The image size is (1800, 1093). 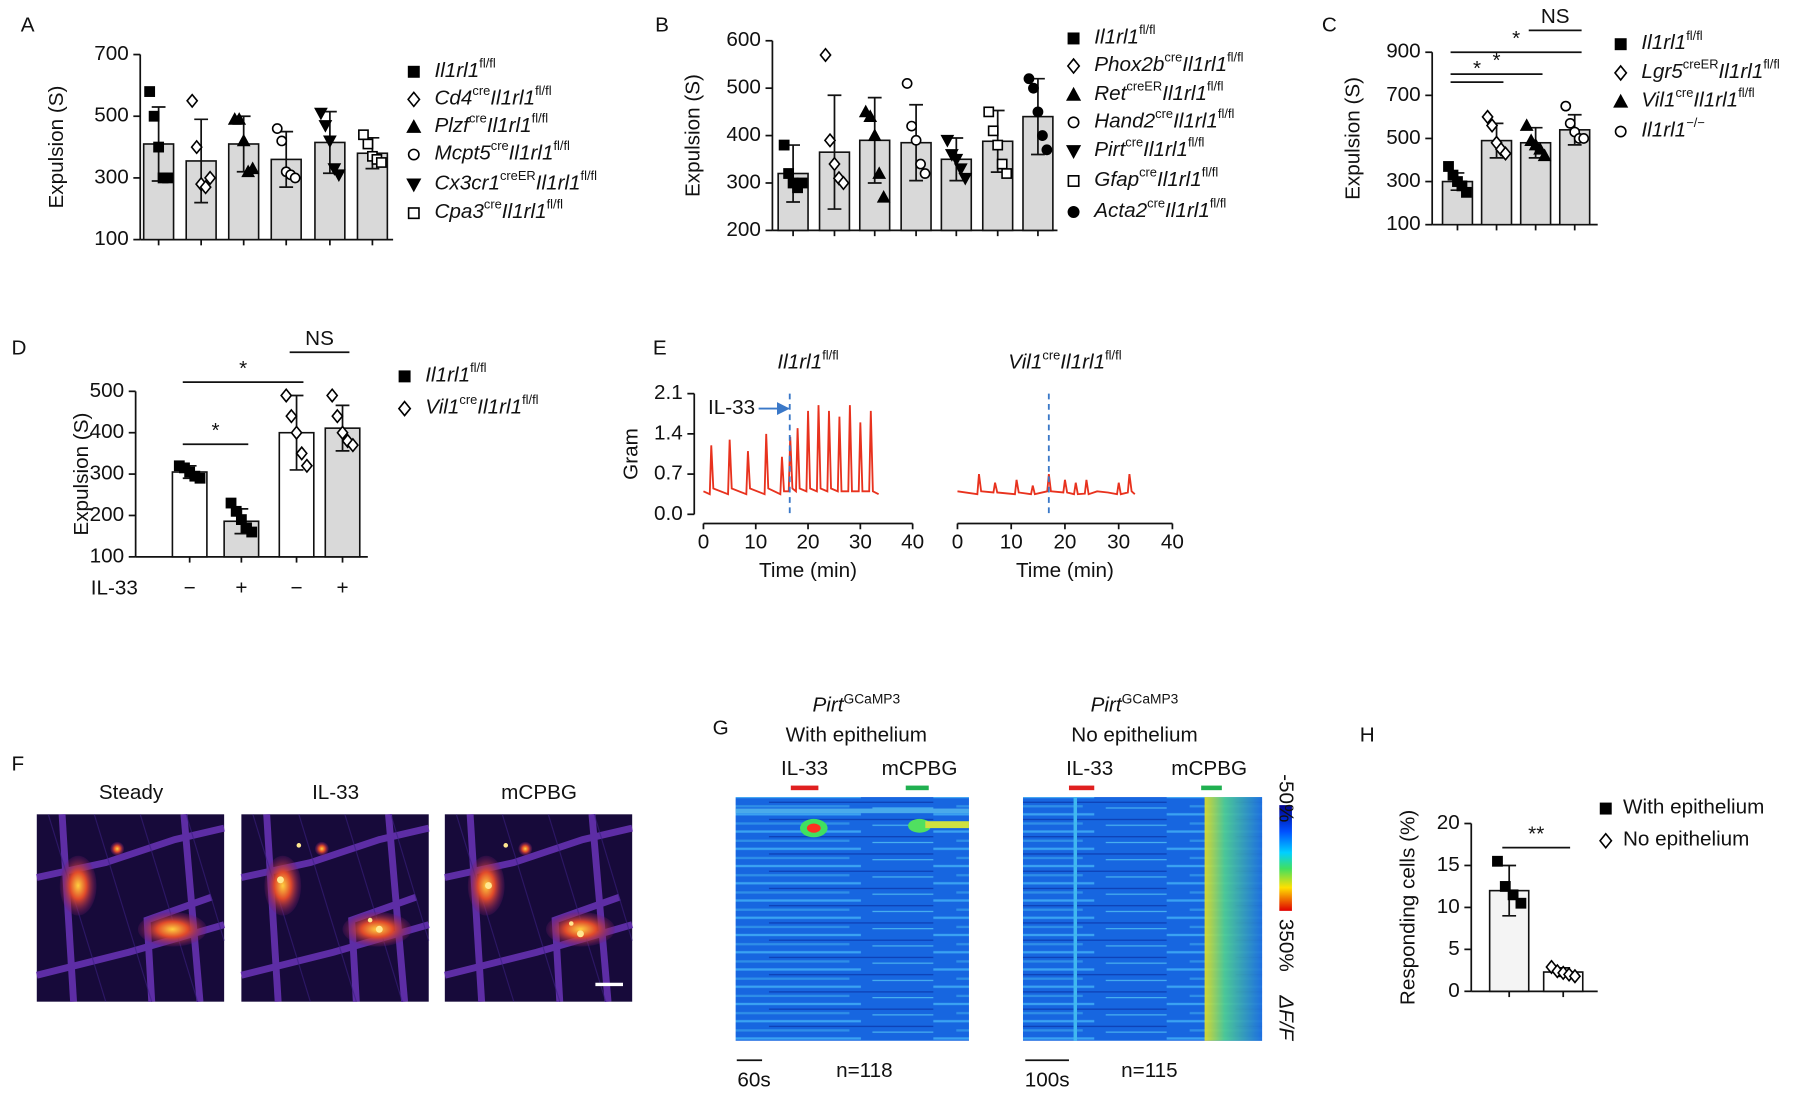 I want to click on y-axis-title: Responding cells (%), so click(x=1408, y=907).